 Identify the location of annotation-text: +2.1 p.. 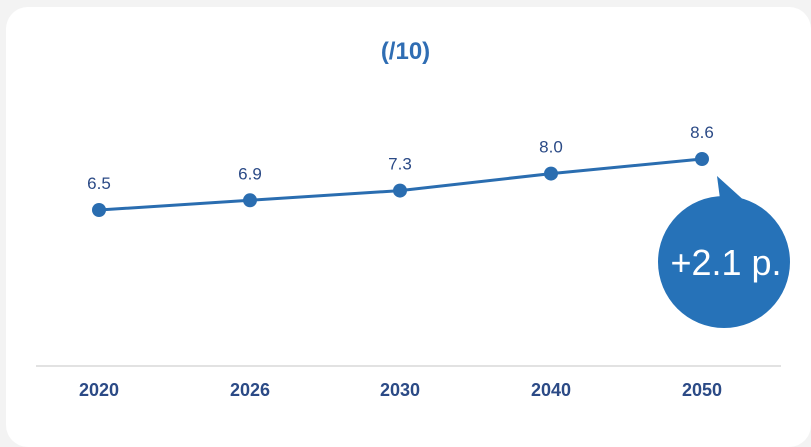
(725, 262).